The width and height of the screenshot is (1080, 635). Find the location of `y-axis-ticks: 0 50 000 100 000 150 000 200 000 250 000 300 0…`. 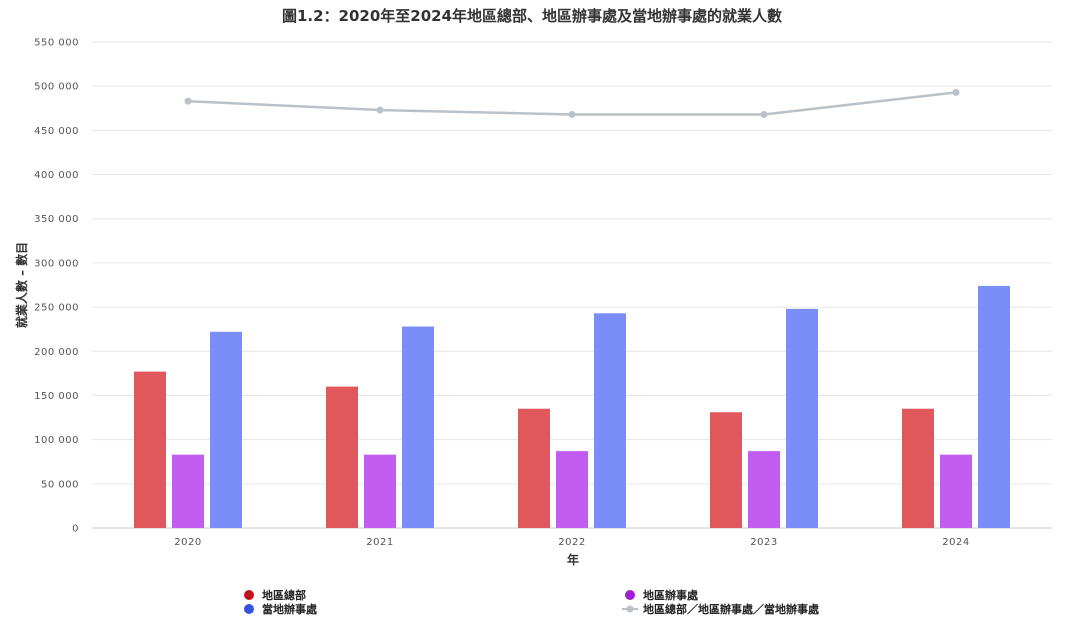

y-axis-ticks: 0 50 000 100 000 150 000 200 000 250 000 300 0… is located at coordinates (56, 286).